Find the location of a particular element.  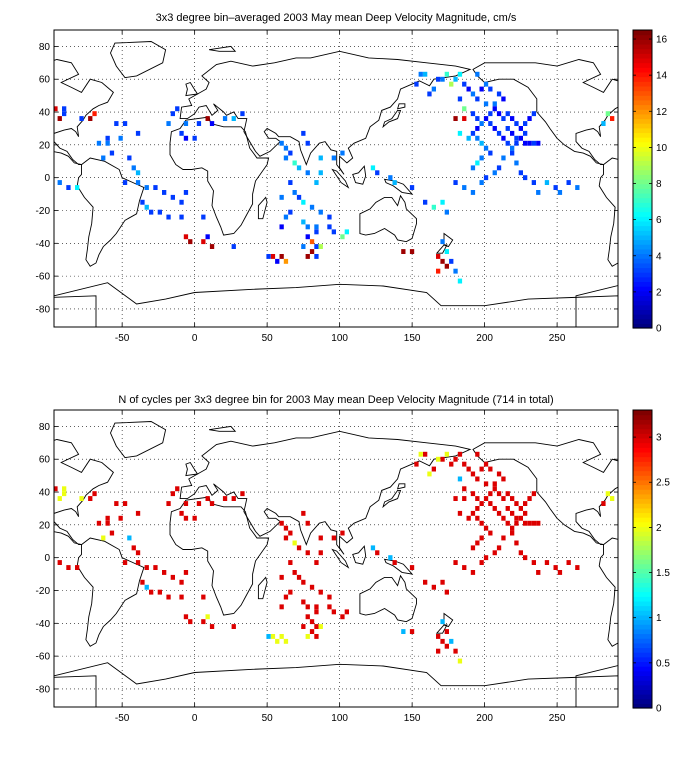

colorbar-tick-label: 2.5 is located at coordinates (663, 483).